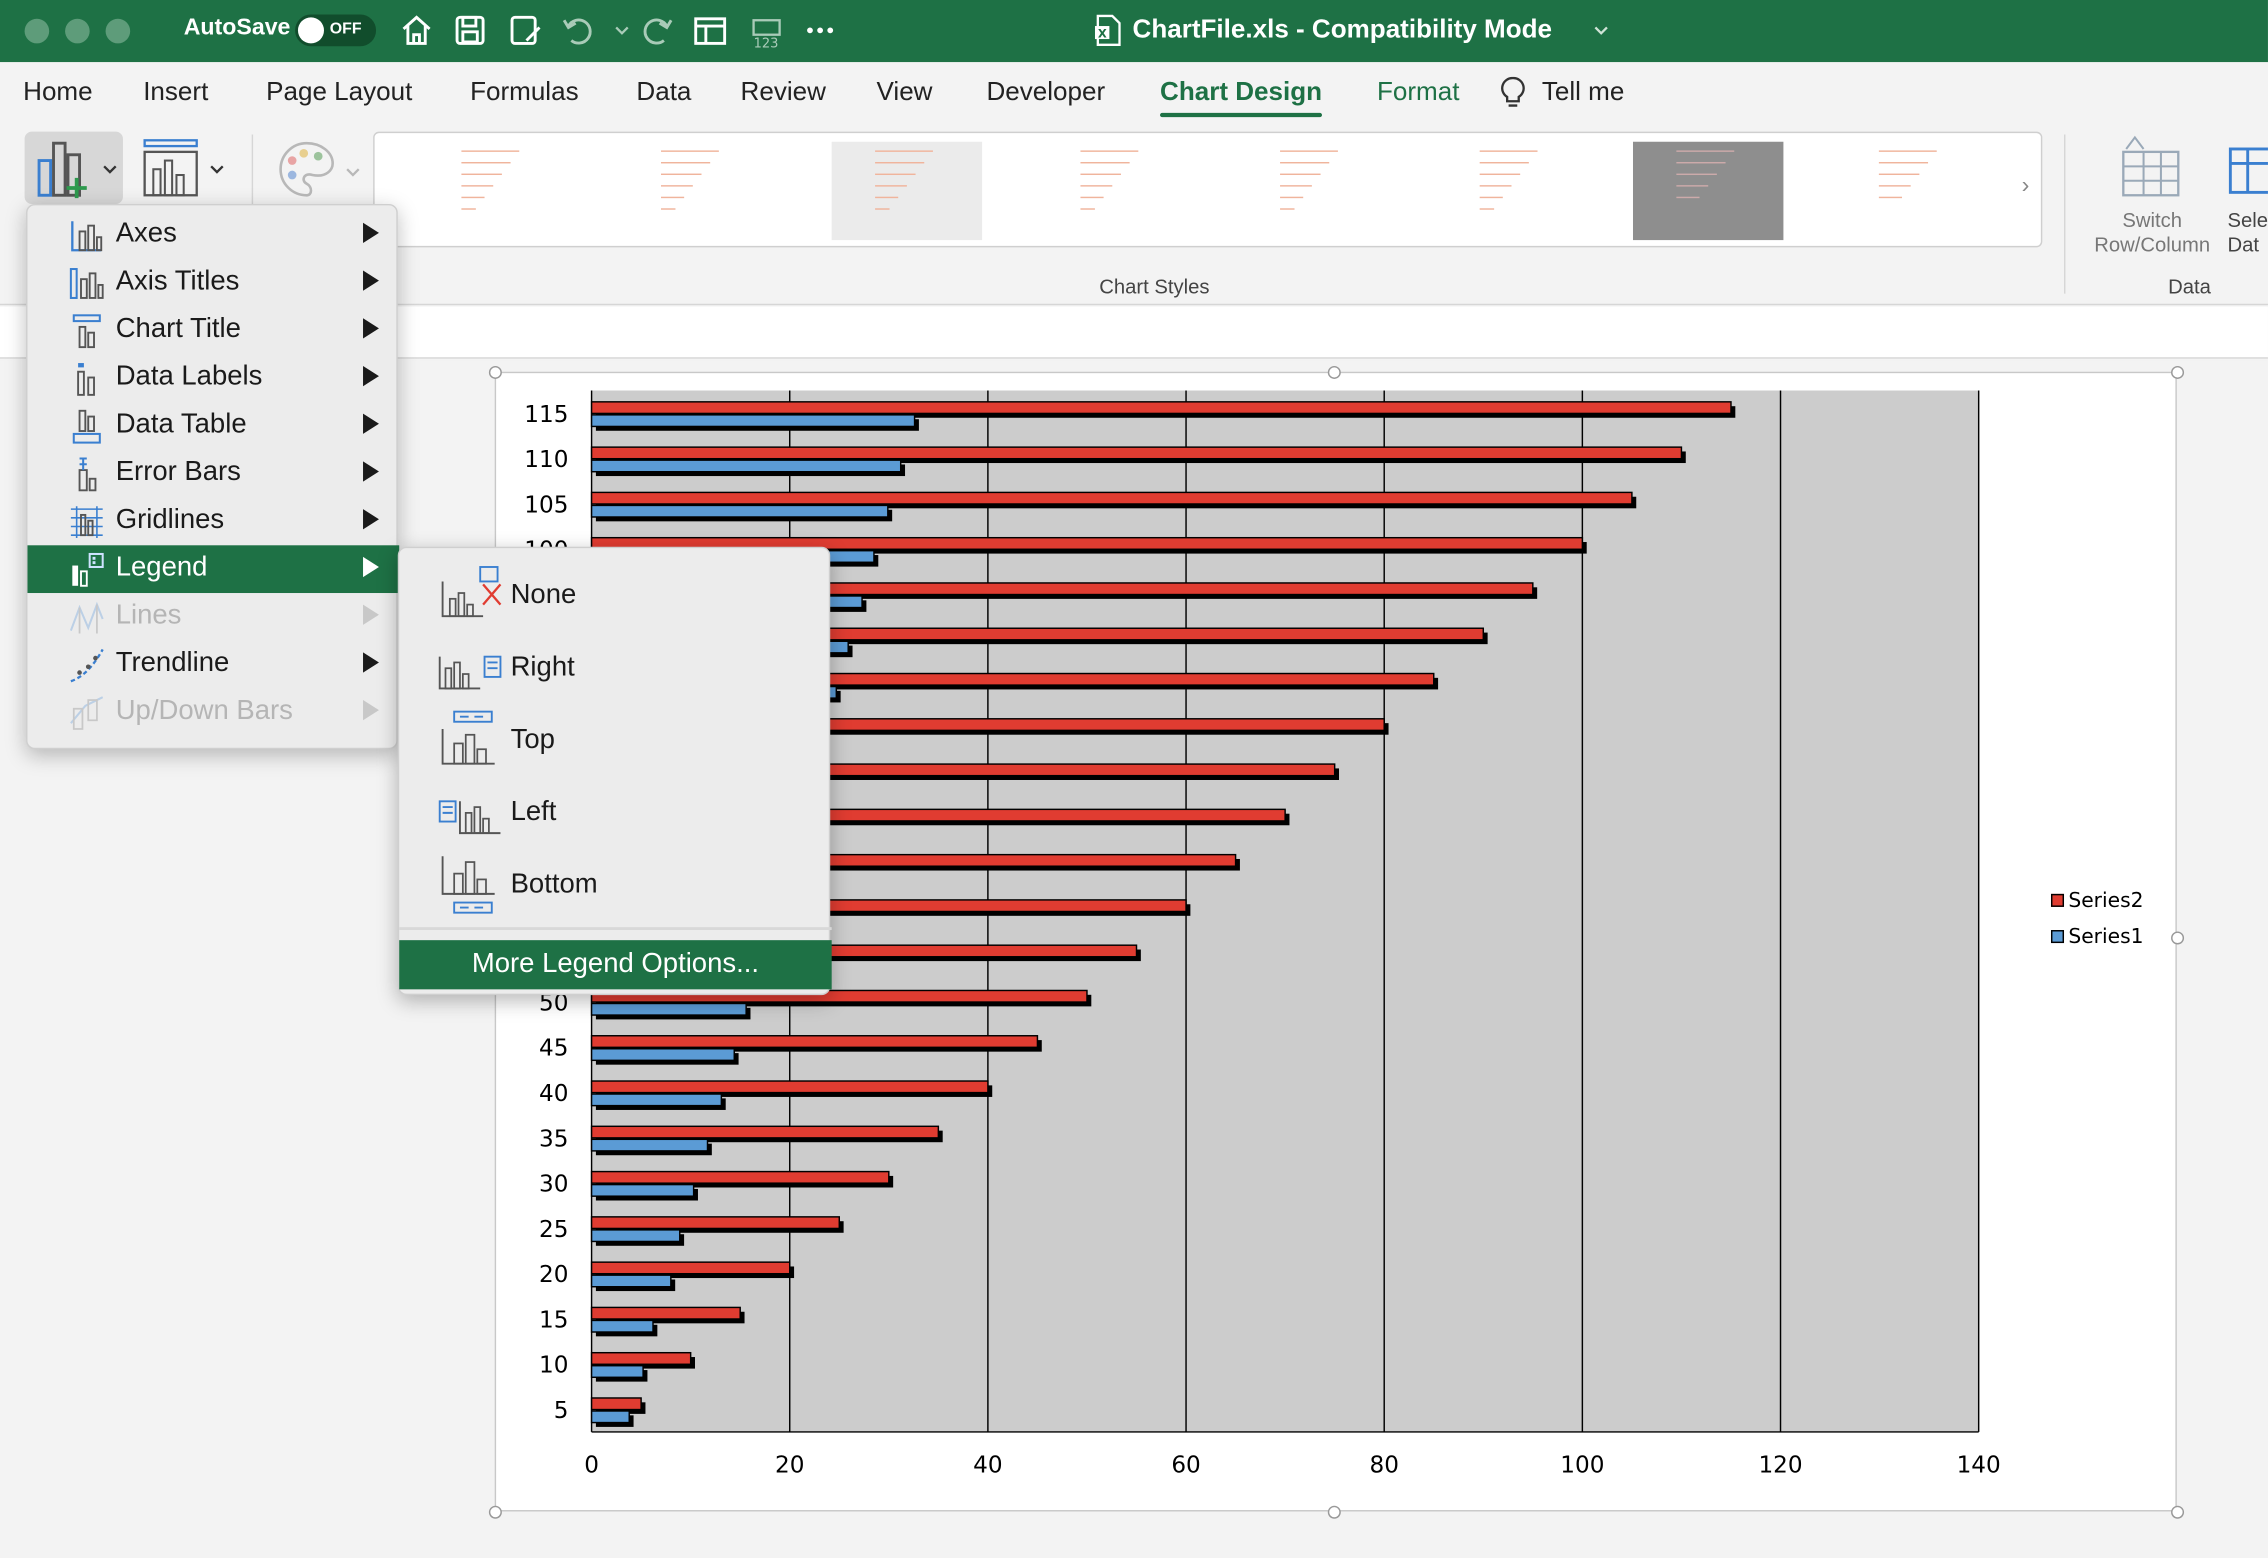 This screenshot has width=2268, height=1558. What do you see at coordinates (616, 31) in the screenshot?
I see `undo-dropdown-icon` at bounding box center [616, 31].